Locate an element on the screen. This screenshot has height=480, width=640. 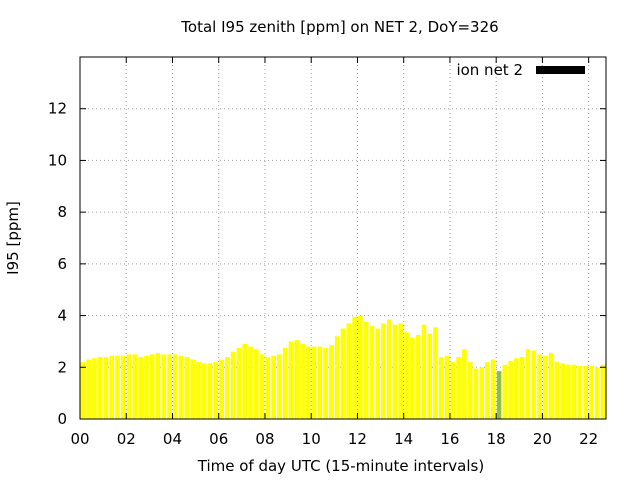
y-tick-label-1: 2 is located at coordinates (62, 367).